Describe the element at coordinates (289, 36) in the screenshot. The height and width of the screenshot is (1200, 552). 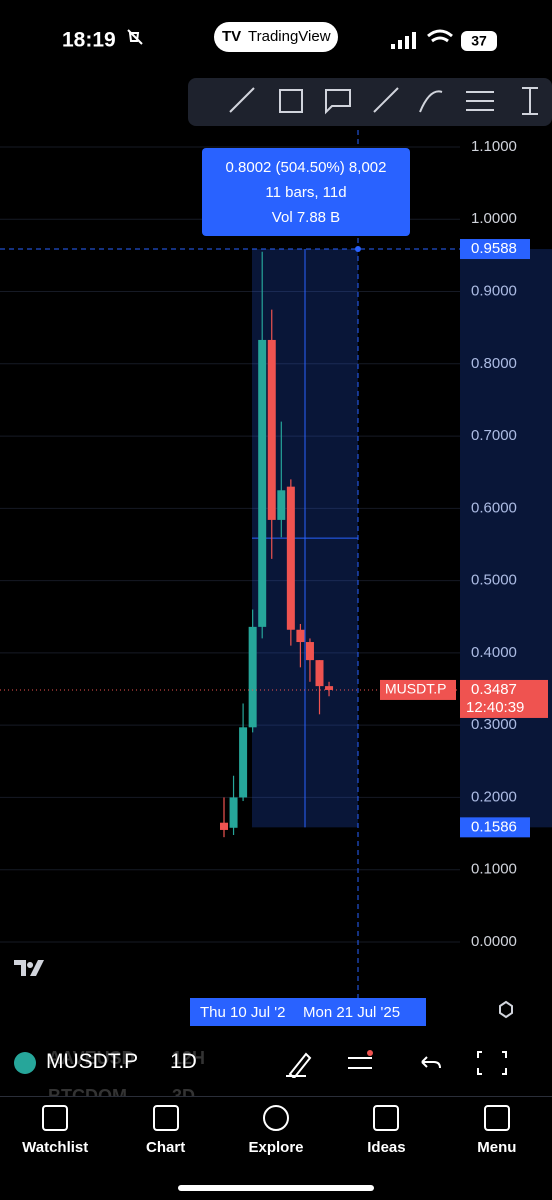
I see `app-name: TradingView` at that location.